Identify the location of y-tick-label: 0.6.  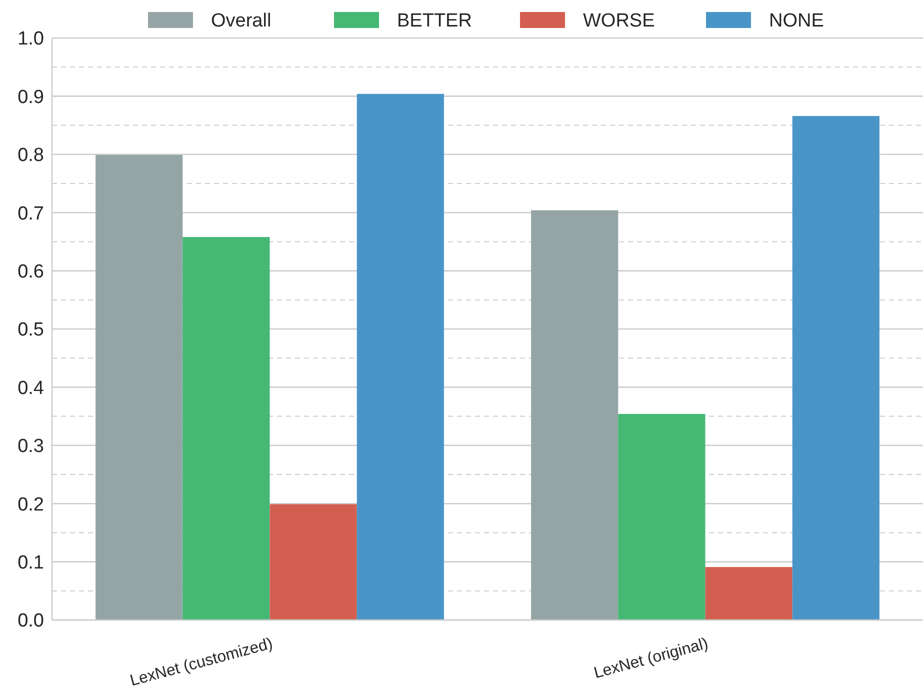
(31, 271).